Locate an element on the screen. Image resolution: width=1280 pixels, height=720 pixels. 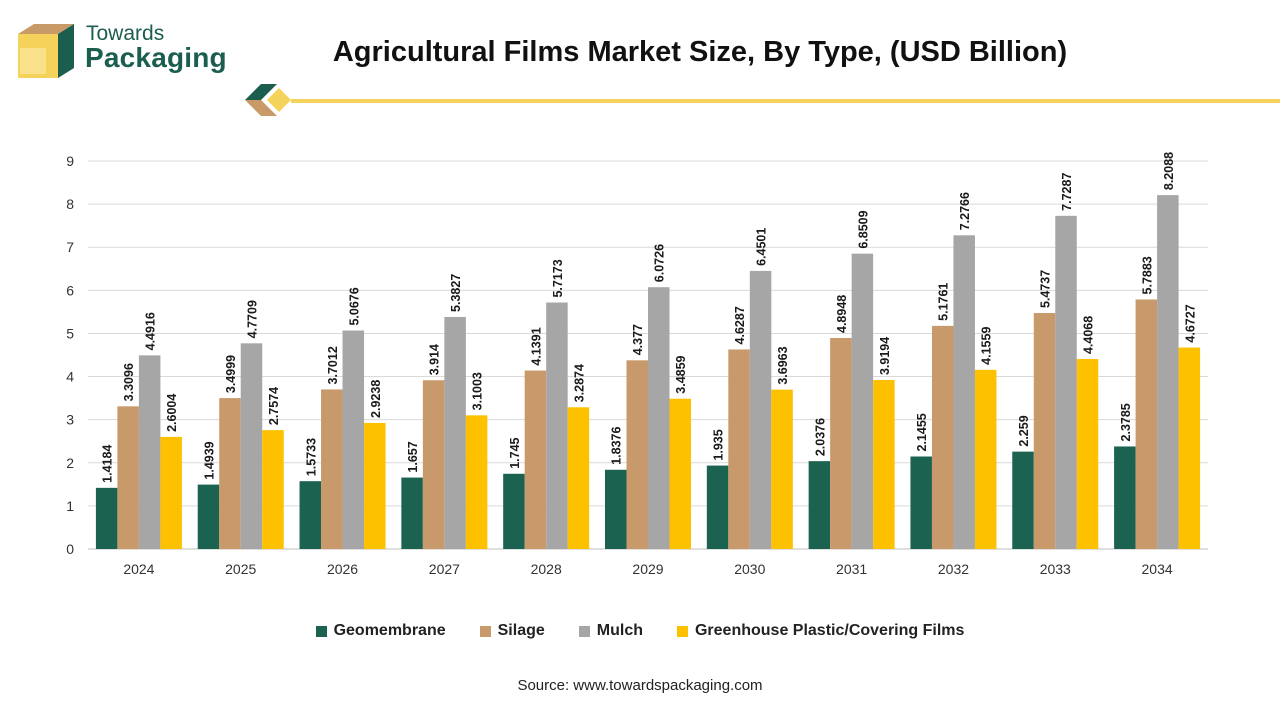
data-label: 3.1003 is located at coordinates (478, 391).